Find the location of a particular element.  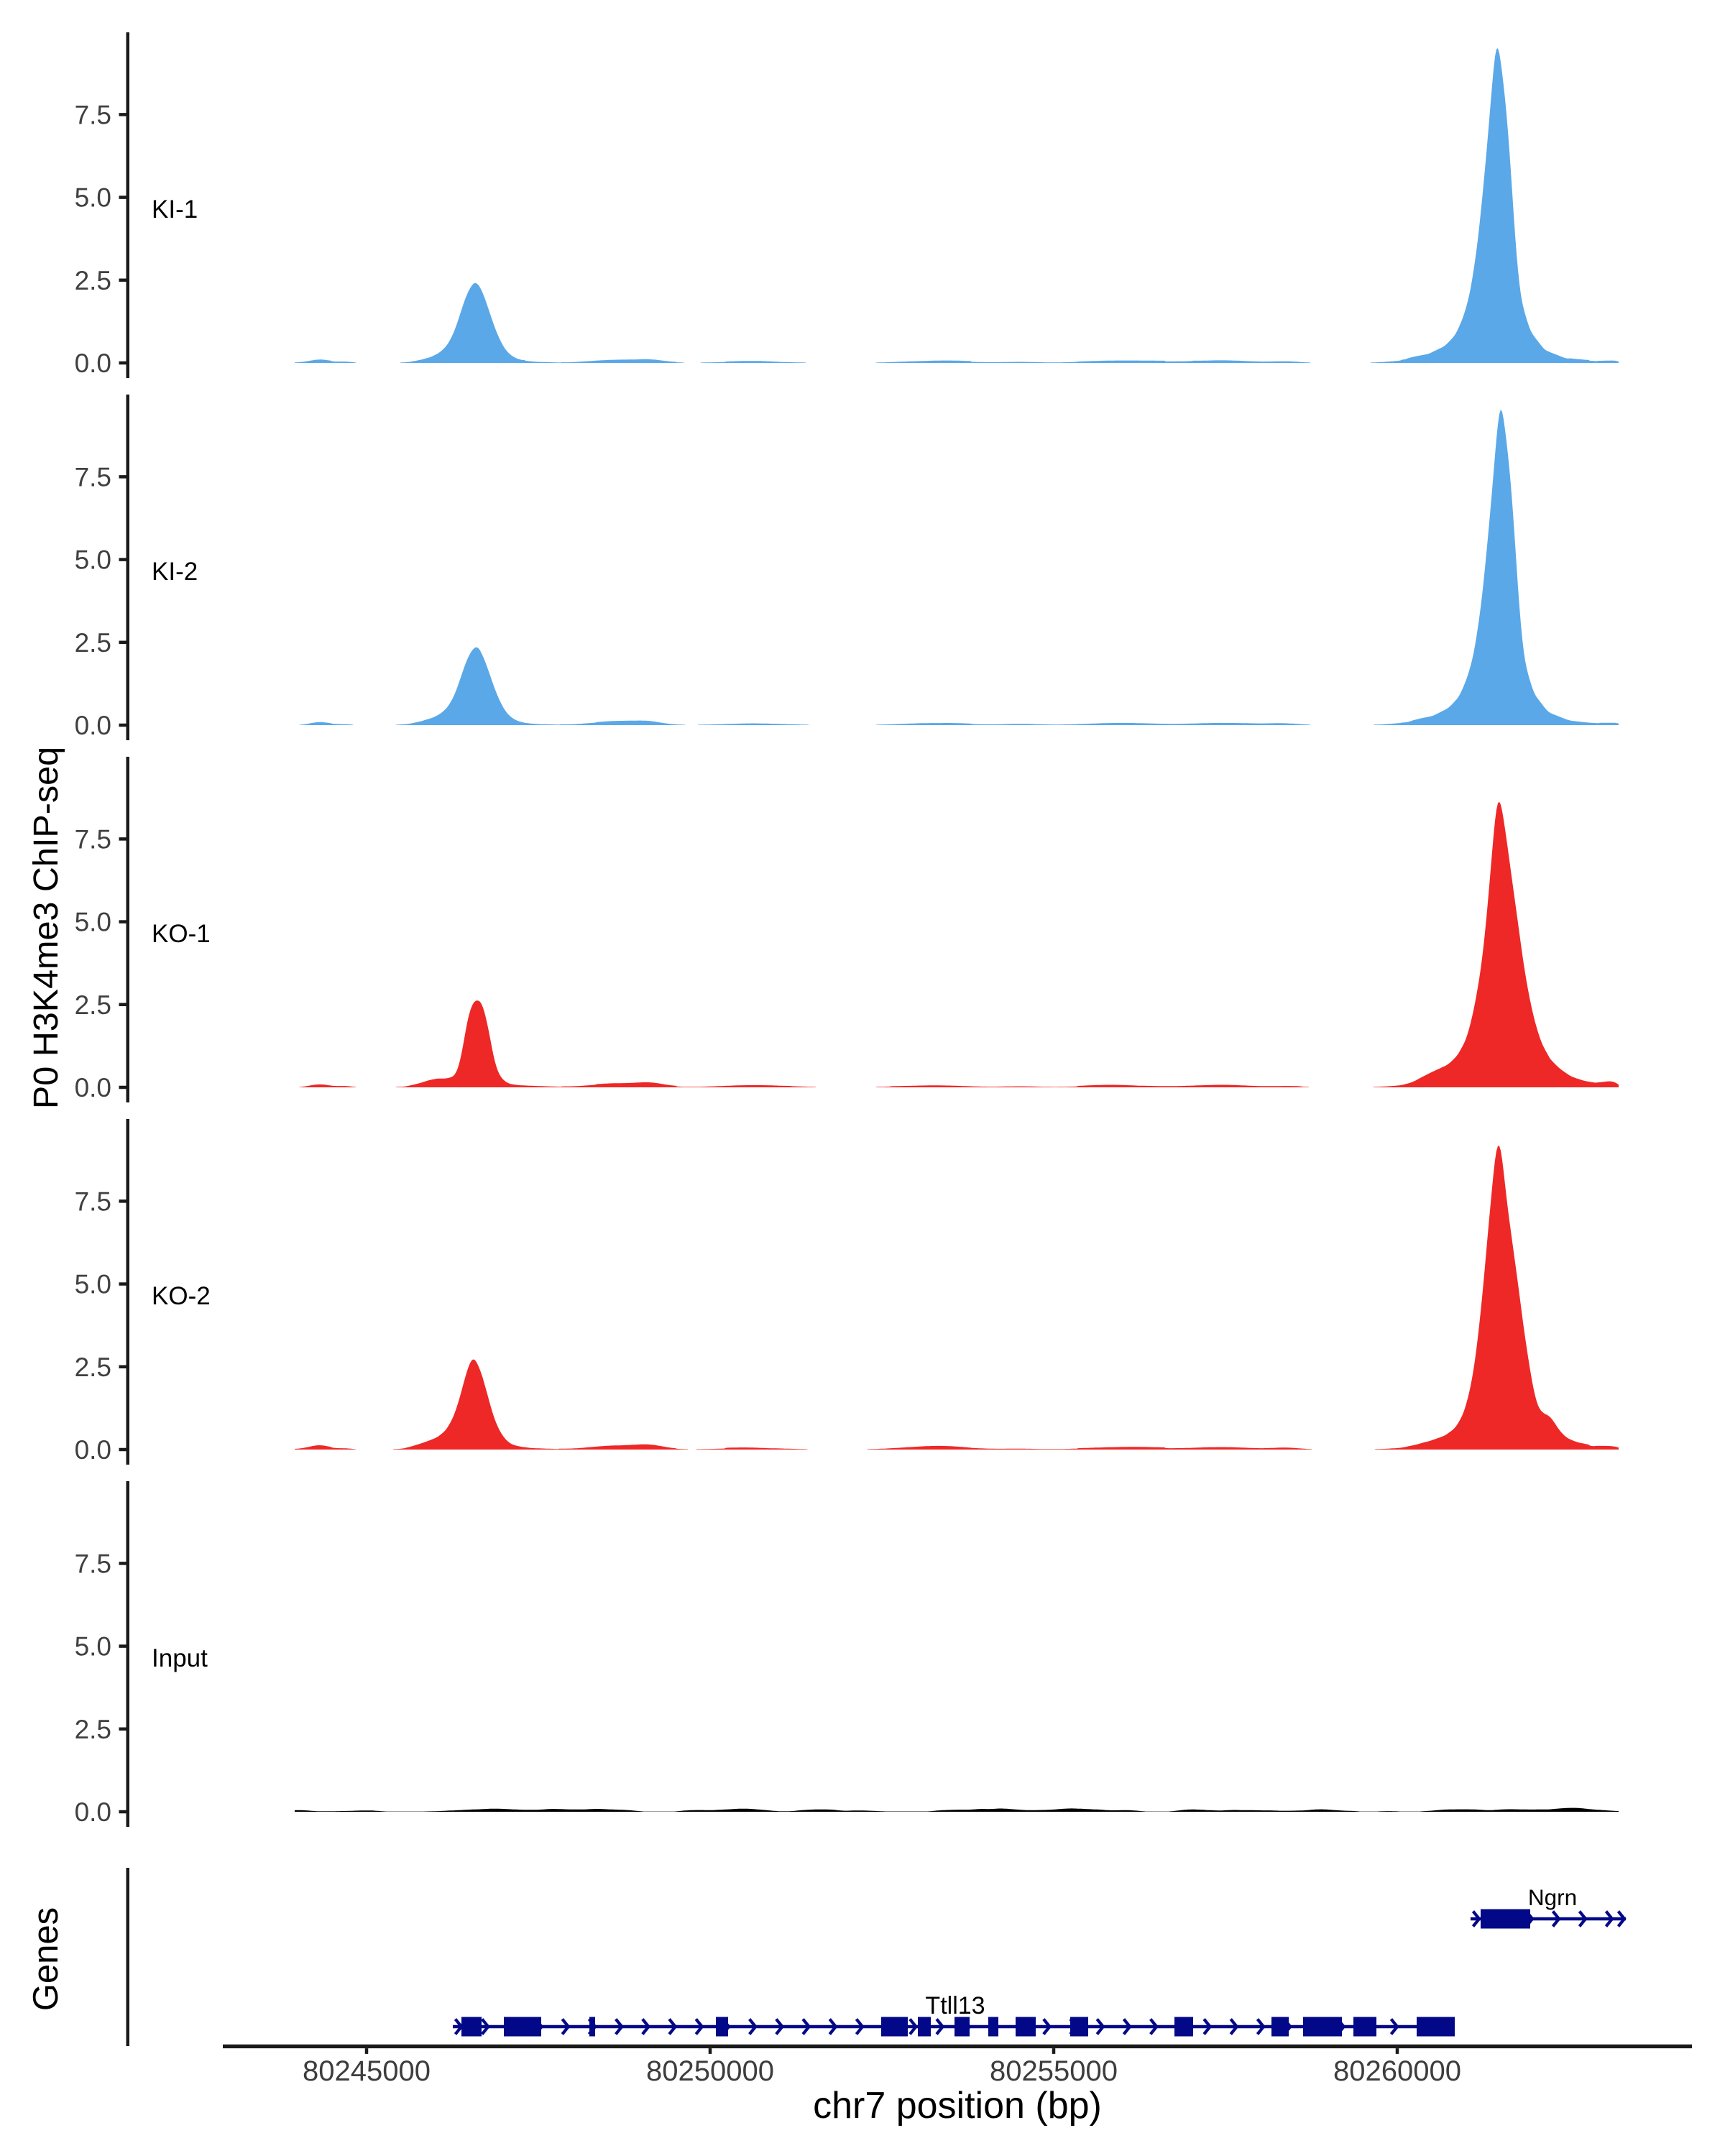

svg-text: KO-1 is located at coordinates (181, 934).